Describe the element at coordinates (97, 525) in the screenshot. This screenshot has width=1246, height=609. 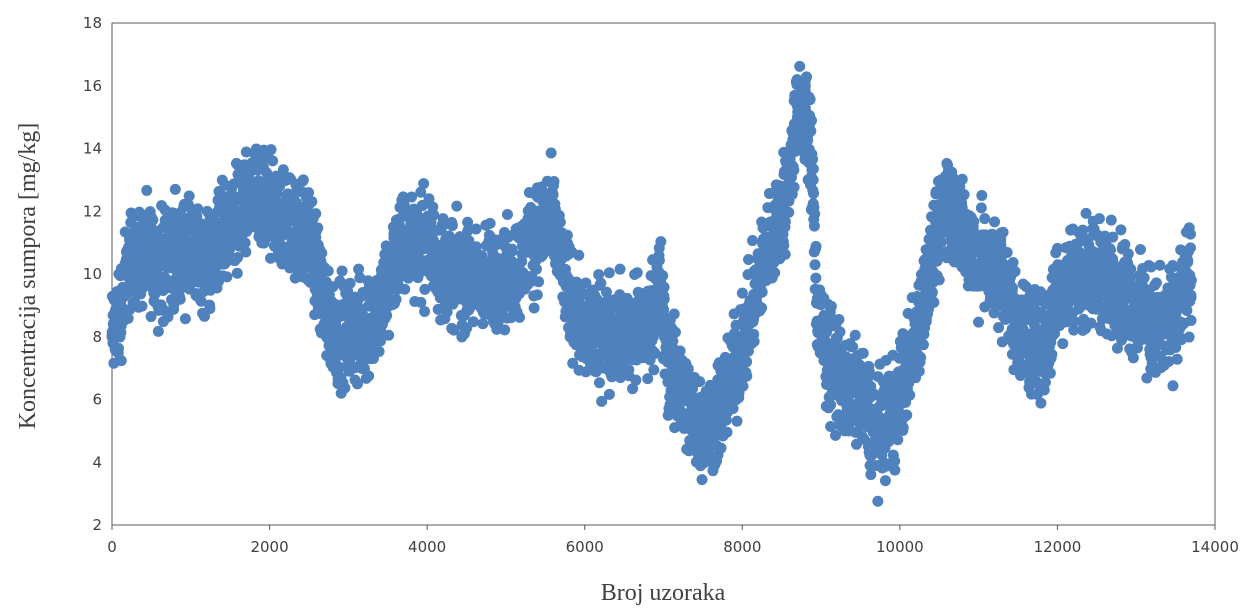
I see `y-tick-label: 2` at that location.